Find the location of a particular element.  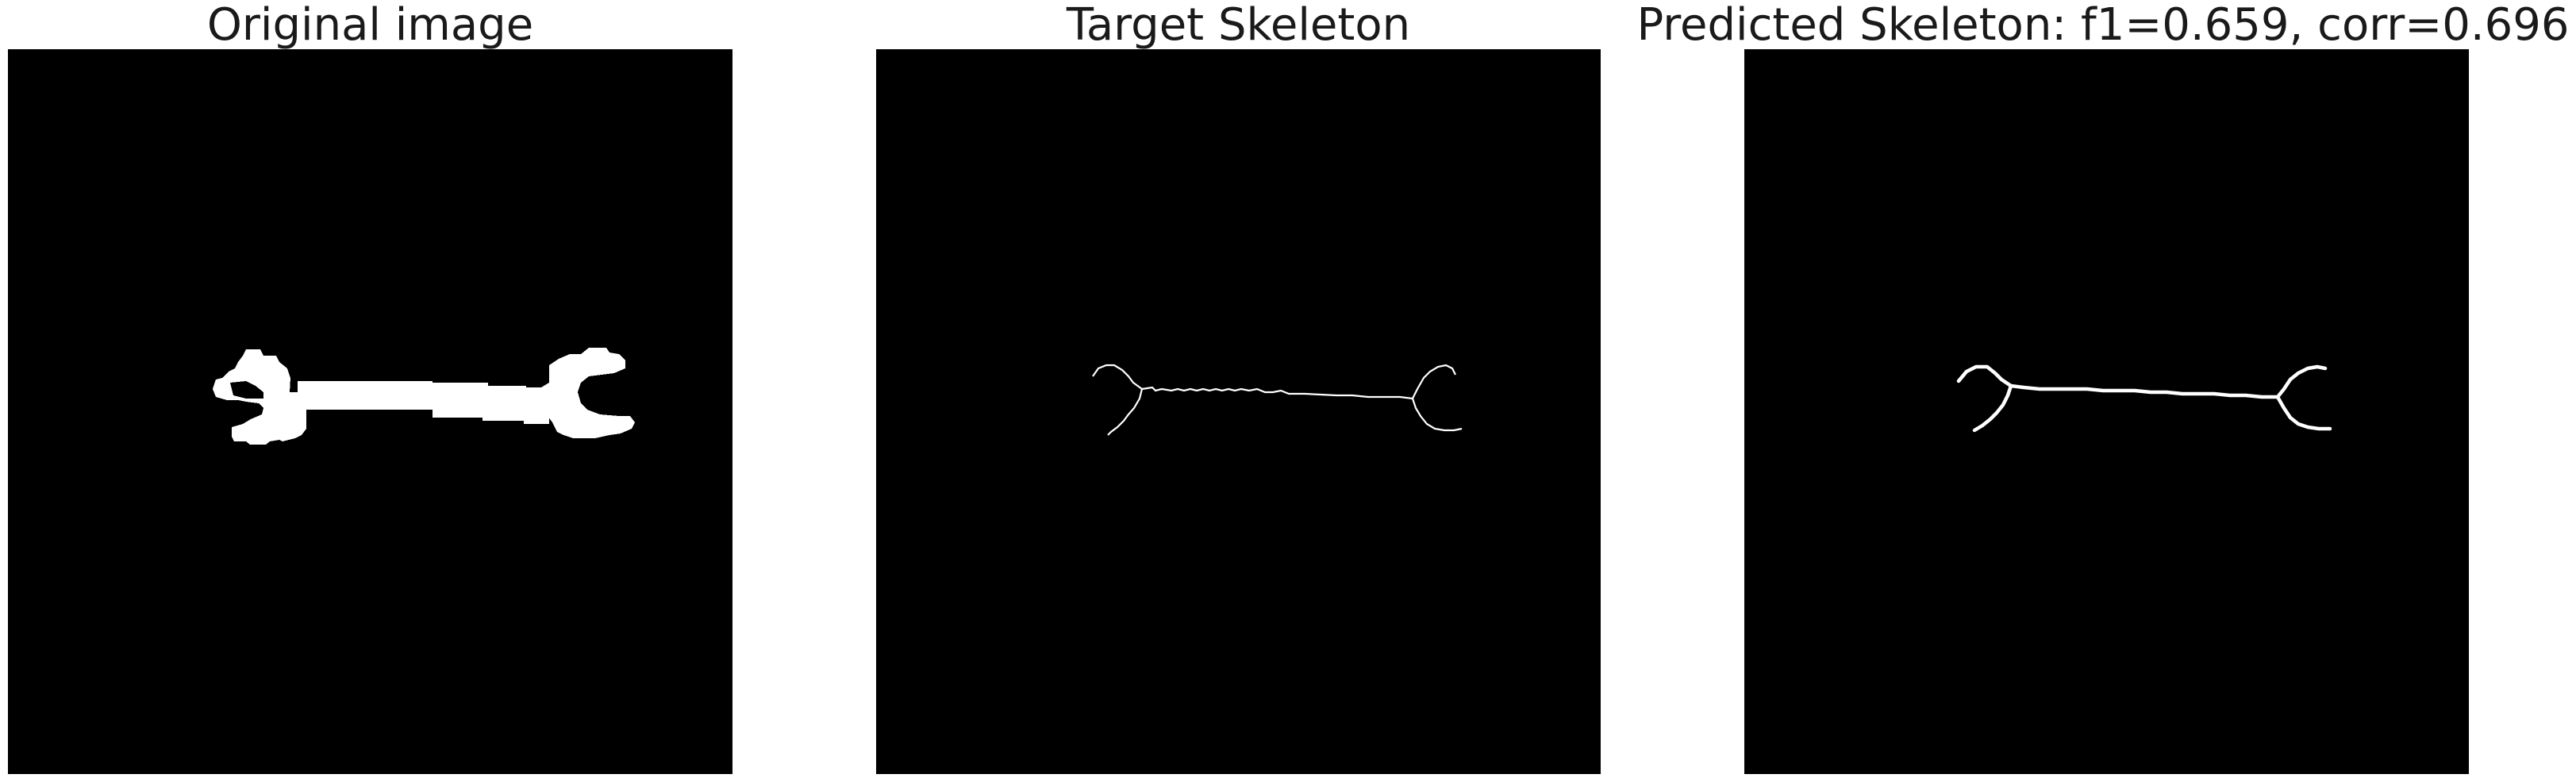

target-skeleton-image is located at coordinates (1277, 400).